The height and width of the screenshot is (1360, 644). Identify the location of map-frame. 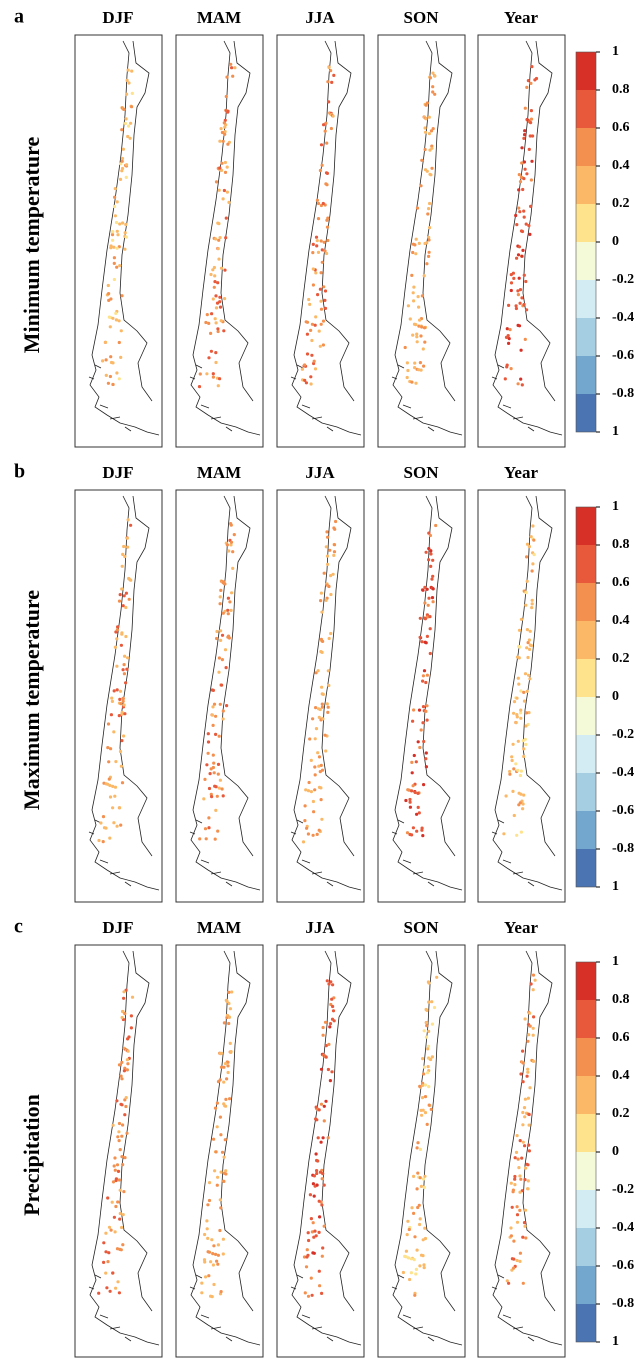
(421, 1151).